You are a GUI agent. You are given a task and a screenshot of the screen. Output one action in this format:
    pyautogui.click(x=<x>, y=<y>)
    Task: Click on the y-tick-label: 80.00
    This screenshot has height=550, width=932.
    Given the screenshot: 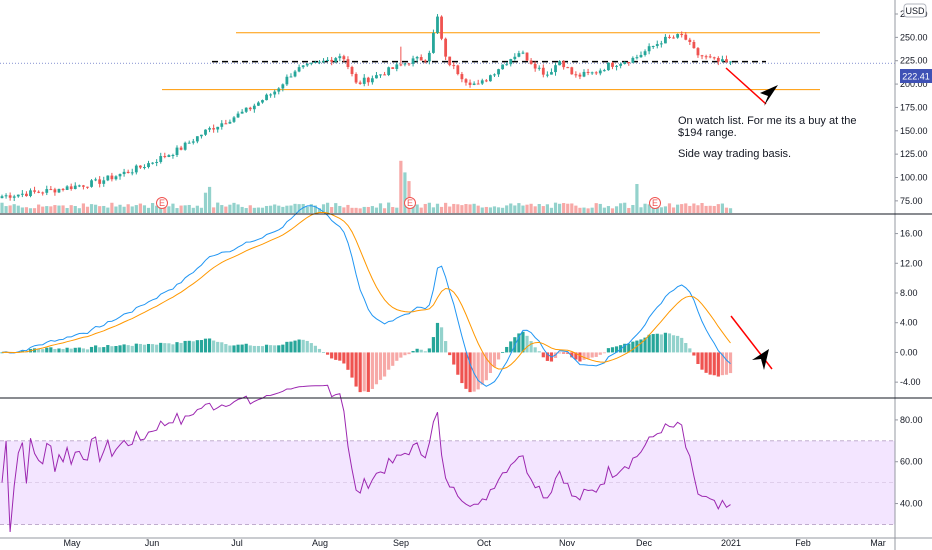 What is the action you would take?
    pyautogui.click(x=911, y=420)
    